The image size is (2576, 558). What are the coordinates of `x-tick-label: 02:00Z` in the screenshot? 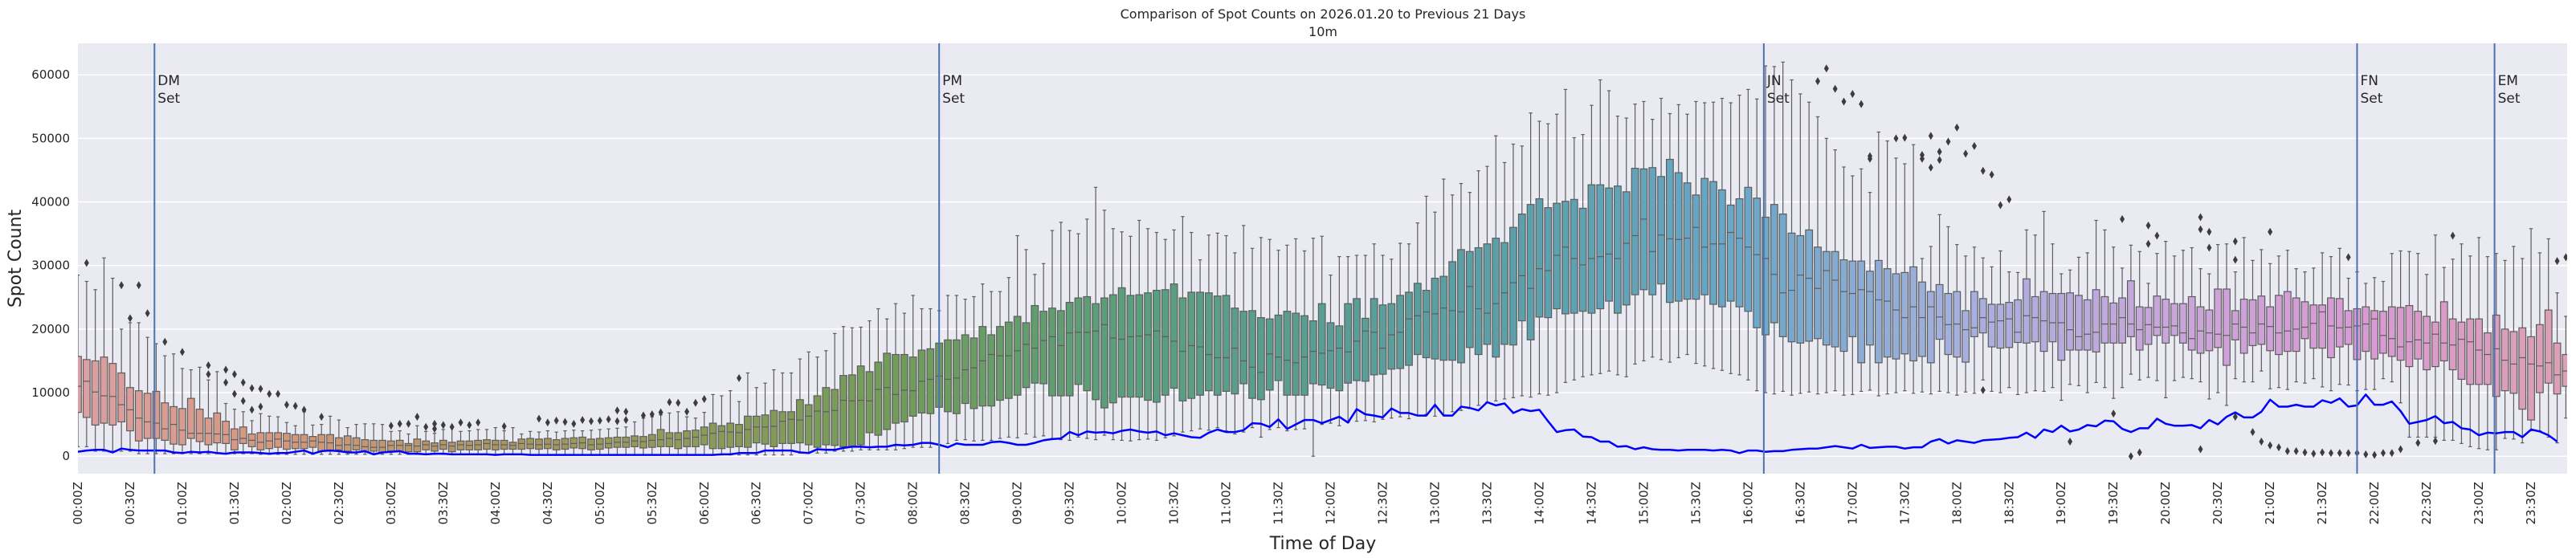 It's located at (287, 503).